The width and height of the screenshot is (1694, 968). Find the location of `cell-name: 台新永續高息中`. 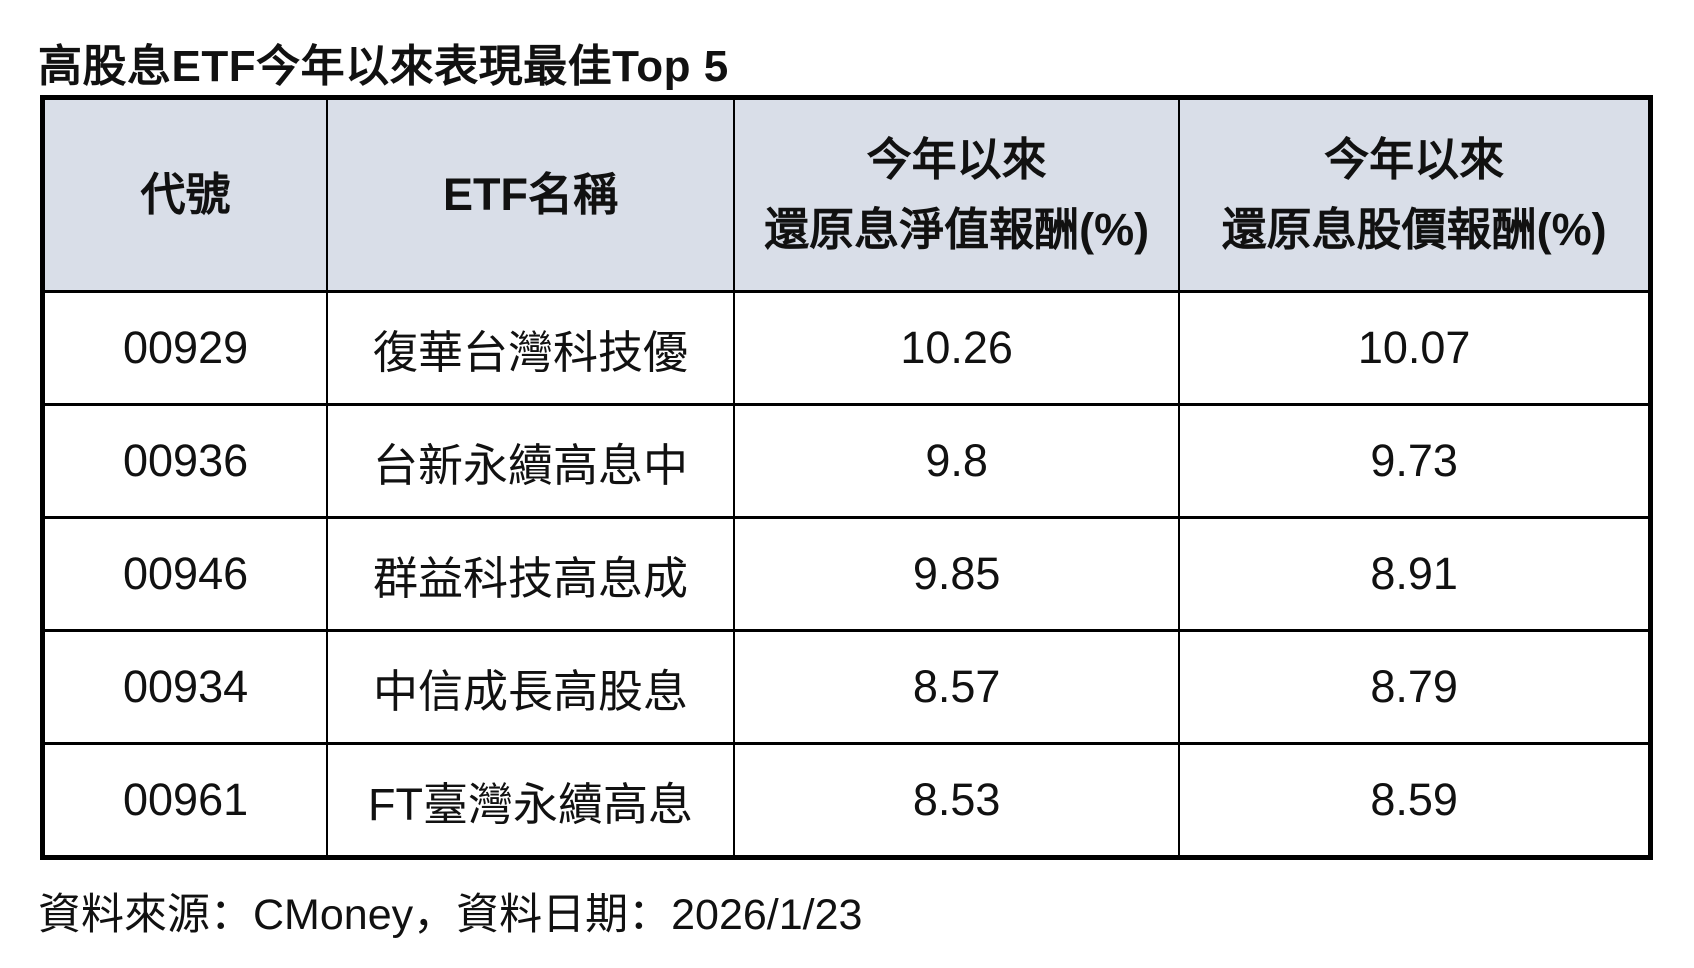

cell-name: 台新永續高息中 is located at coordinates (530, 461).